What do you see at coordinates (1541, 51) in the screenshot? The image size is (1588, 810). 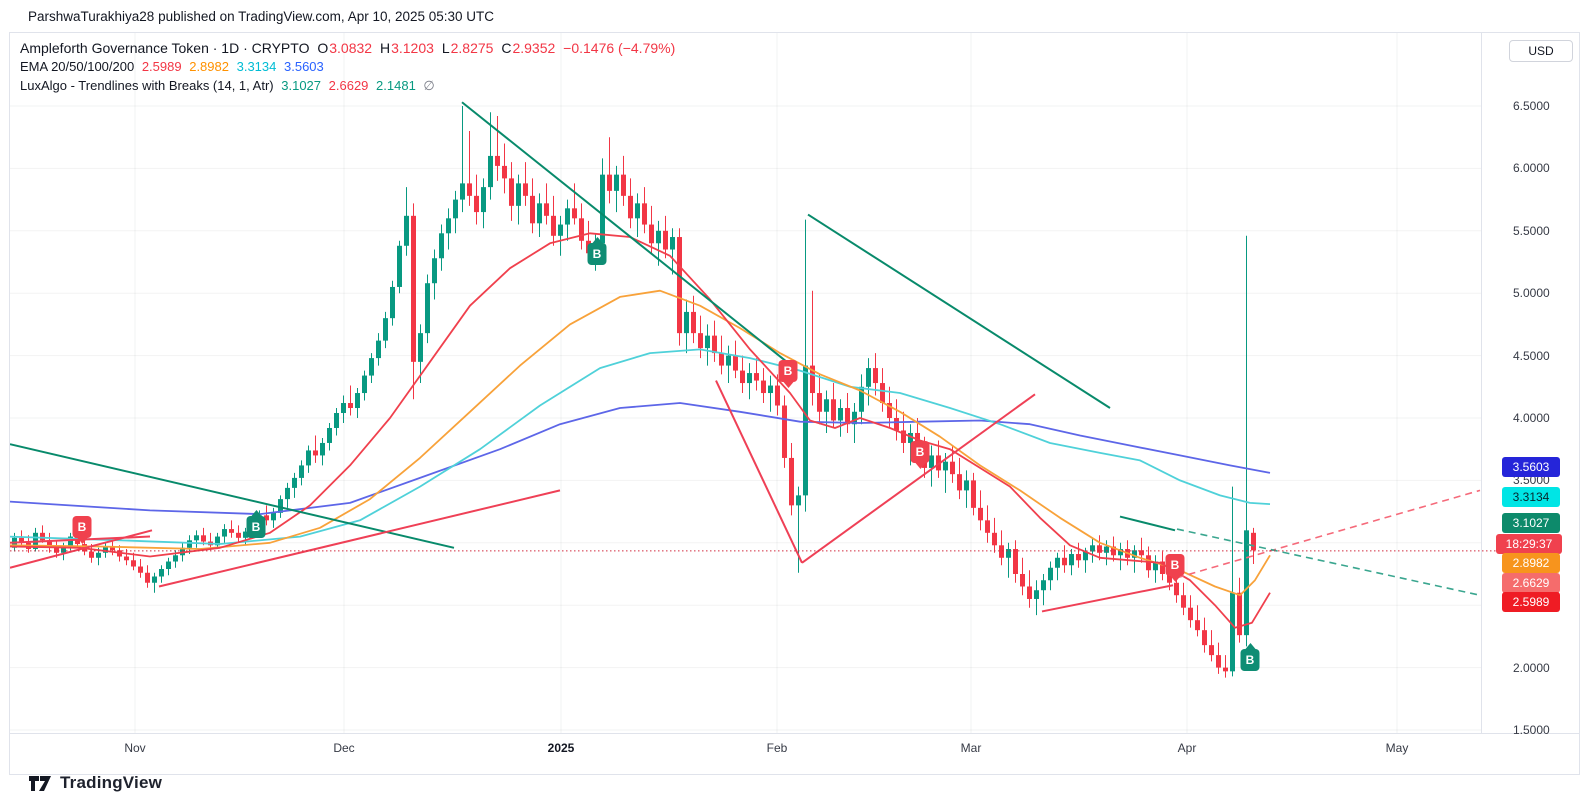 I see `currency-button: USD` at bounding box center [1541, 51].